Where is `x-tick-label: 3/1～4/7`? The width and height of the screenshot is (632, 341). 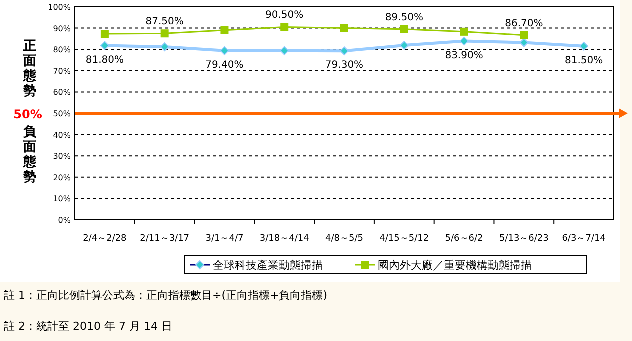
x-tick-label: 3/1～4/7 is located at coordinates (225, 239).